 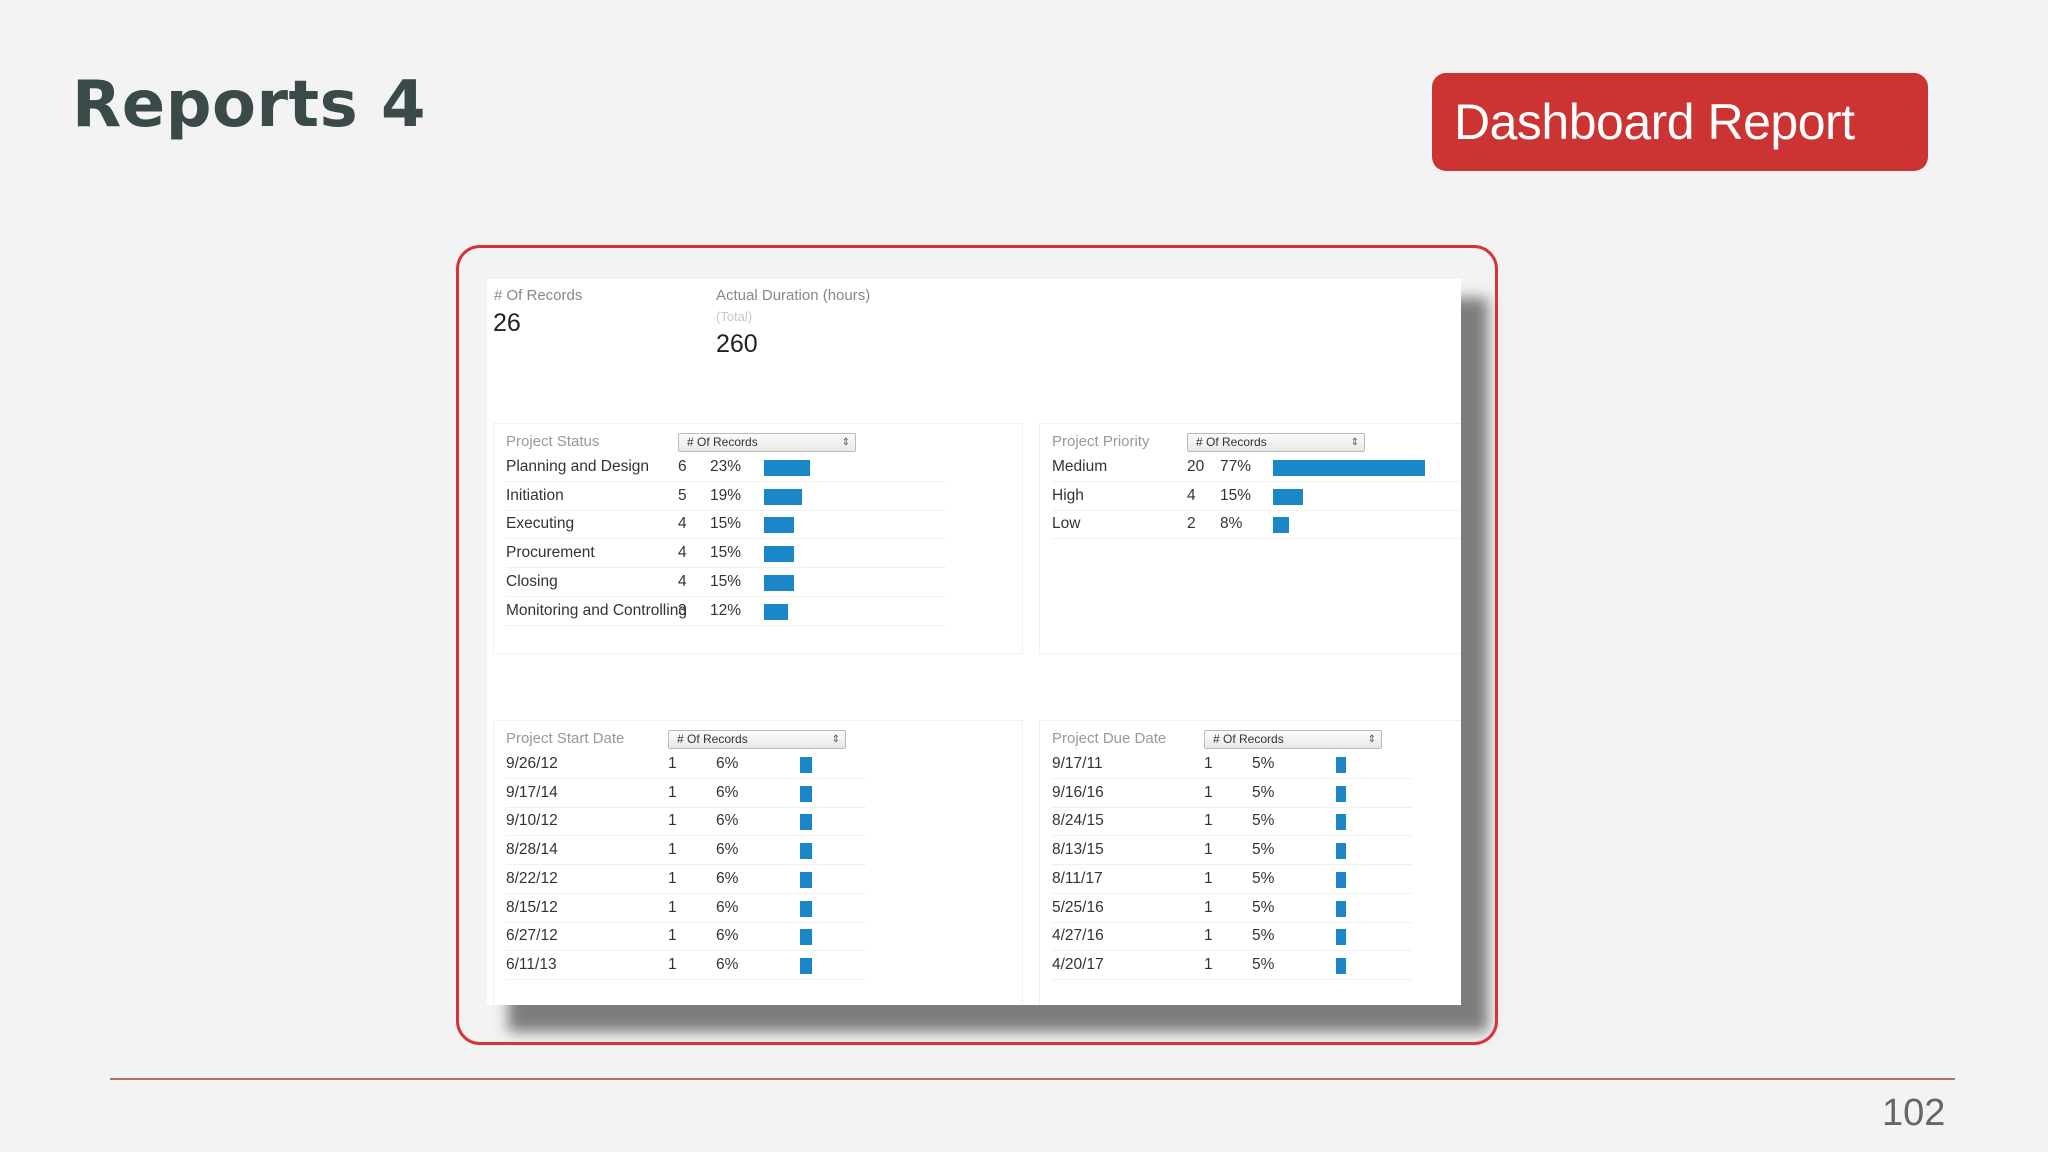 What do you see at coordinates (758, 822) in the screenshot?
I see `table-row: 9/10/12 1 6%` at bounding box center [758, 822].